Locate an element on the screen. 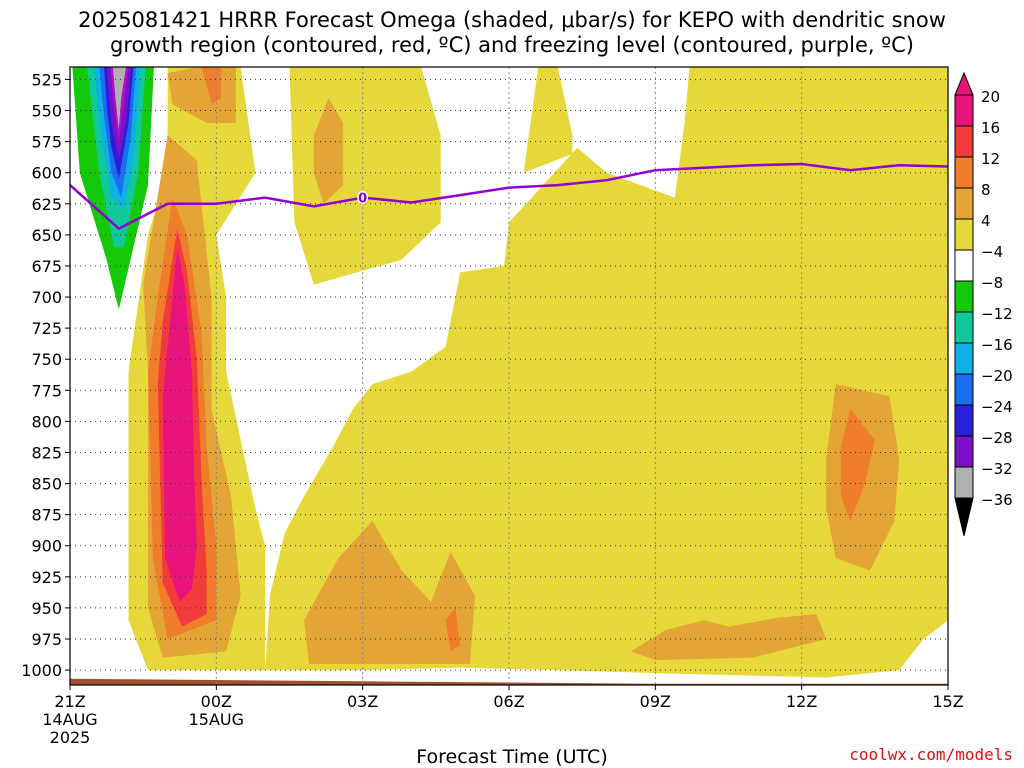 The height and width of the screenshot is (768, 1024). freezing-level-line is located at coordinates (509, 196).